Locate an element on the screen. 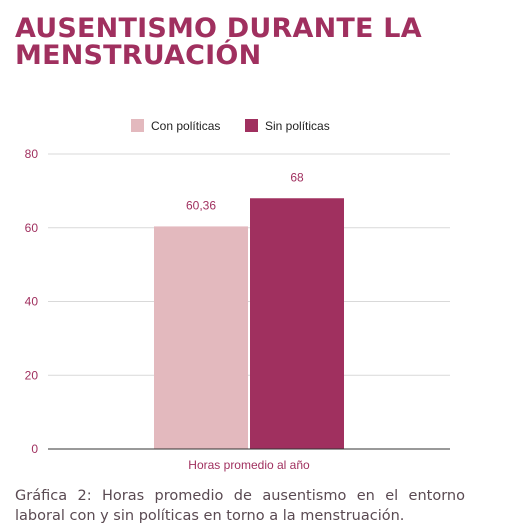 The image size is (514, 530). y-tick-label: 80 is located at coordinates (32, 154).